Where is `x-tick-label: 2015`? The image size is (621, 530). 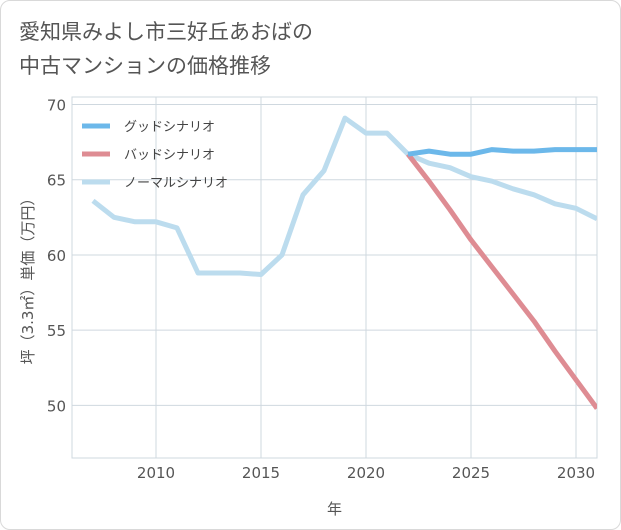
x-tick-label: 2015 is located at coordinates (261, 473).